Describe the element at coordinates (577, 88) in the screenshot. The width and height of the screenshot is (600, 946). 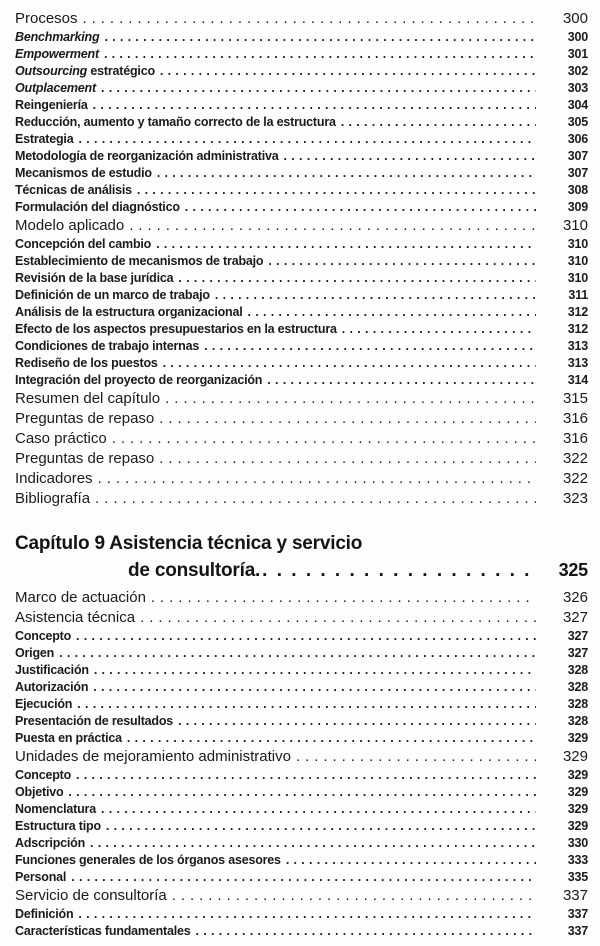
I see `toc-entry-page: 303` at that location.